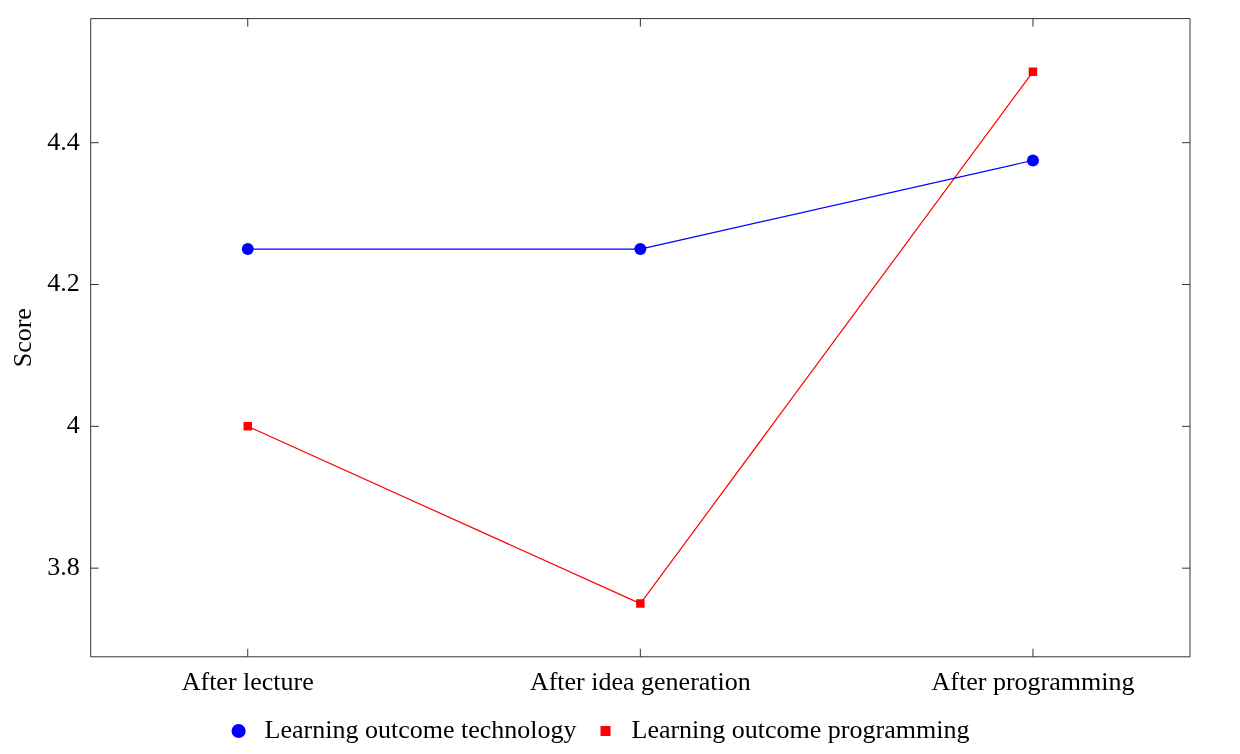 The width and height of the screenshot is (1240, 754). Describe the element at coordinates (800, 729) in the screenshot. I see `legend-label: Learning outcome programming` at that location.